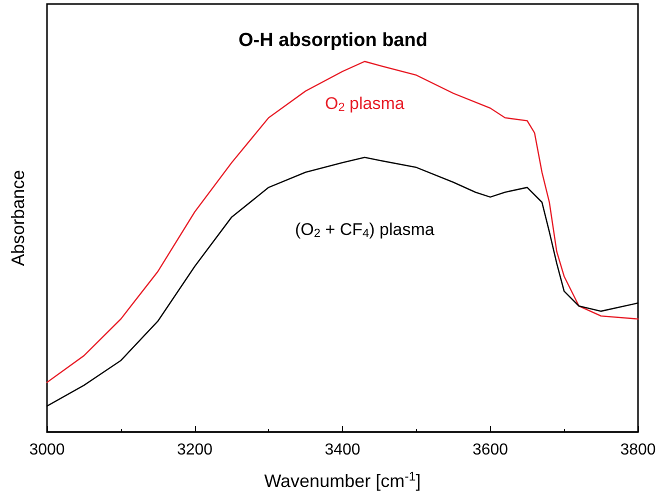 This screenshot has width=666, height=497. I want to click on x-tick-label: 3800, so click(638, 450).